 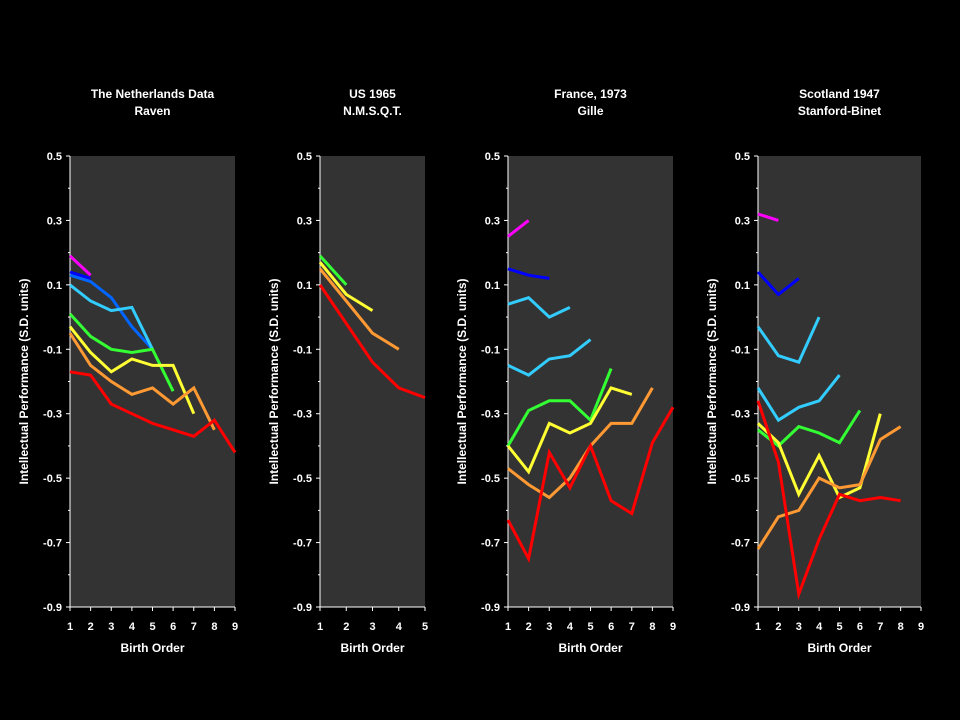 I want to click on chart-title-line: US 1965, so click(x=372, y=94).